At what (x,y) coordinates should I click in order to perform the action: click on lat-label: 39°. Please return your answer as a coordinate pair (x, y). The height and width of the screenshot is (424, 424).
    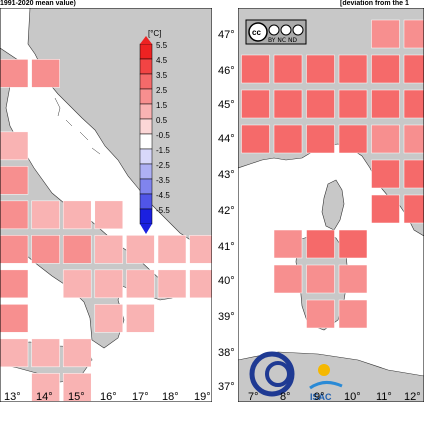
    Looking at the image, I should click on (226, 317).